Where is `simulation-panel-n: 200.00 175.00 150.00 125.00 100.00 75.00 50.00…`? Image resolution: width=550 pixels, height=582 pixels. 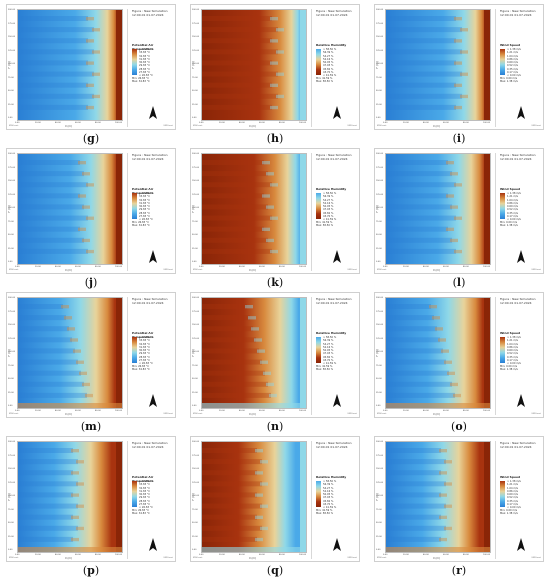
simulation-panel-n: 200.00 175.00 150.00 125.00 100.00 75.00 50.00… is located at coordinates (275, 355).